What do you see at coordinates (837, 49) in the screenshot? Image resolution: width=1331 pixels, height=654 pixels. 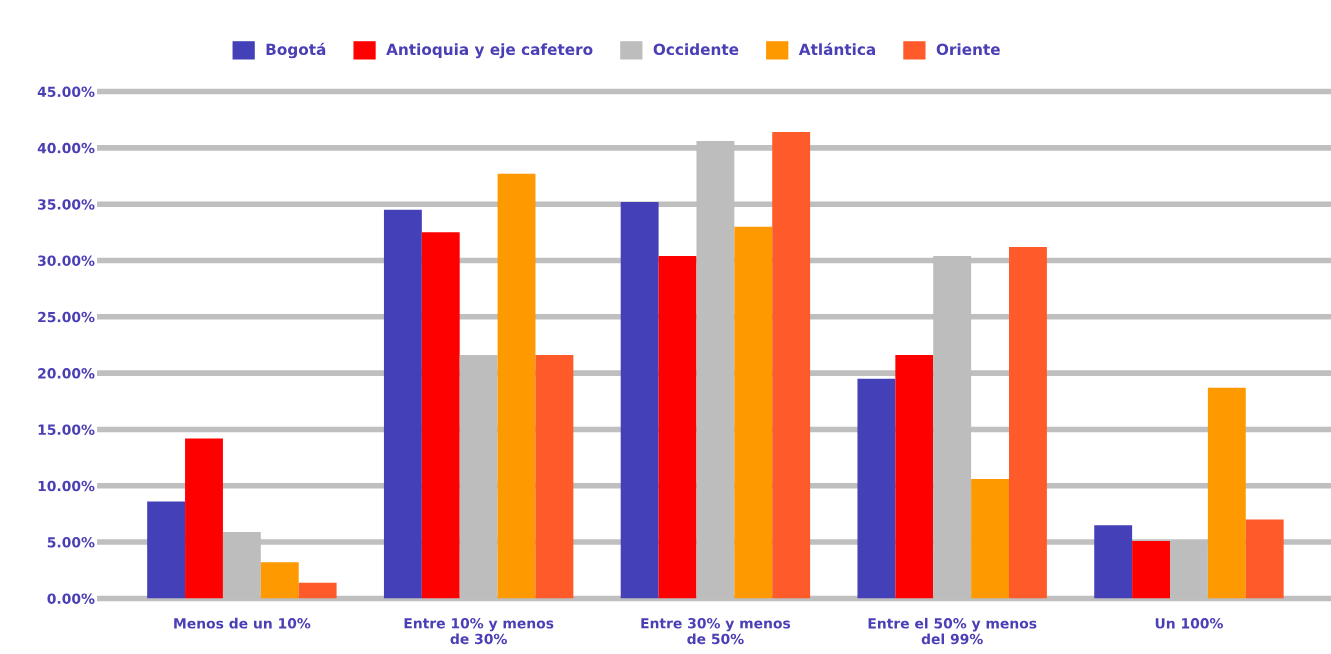 I see `legend-label: Atlántica` at bounding box center [837, 49].